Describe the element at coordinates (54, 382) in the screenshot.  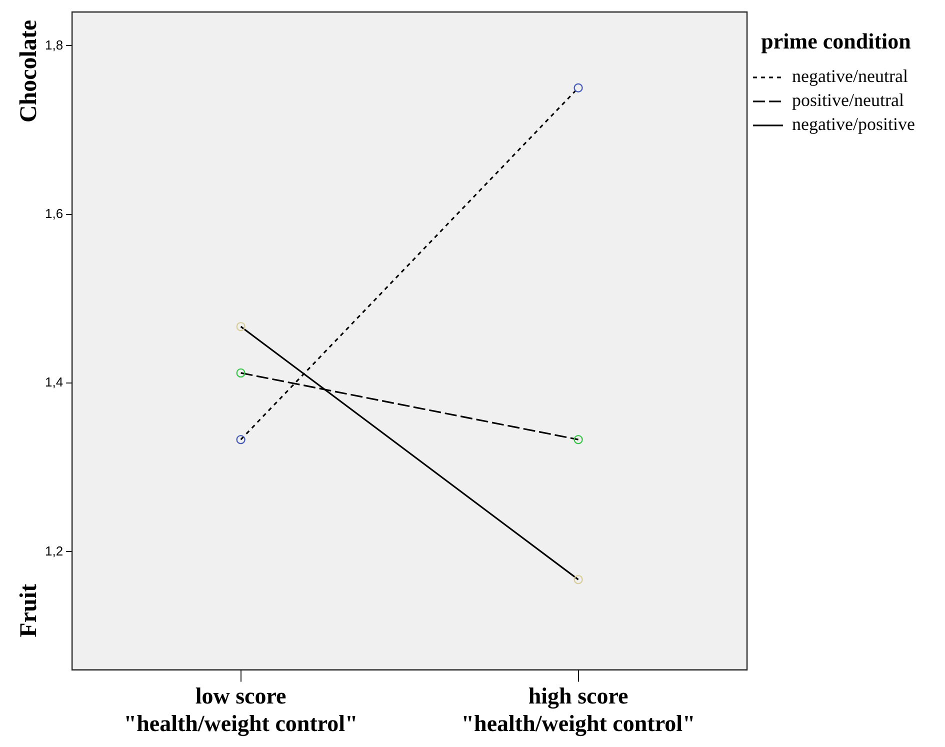
I see `y-tick-label: 1,4` at that location.